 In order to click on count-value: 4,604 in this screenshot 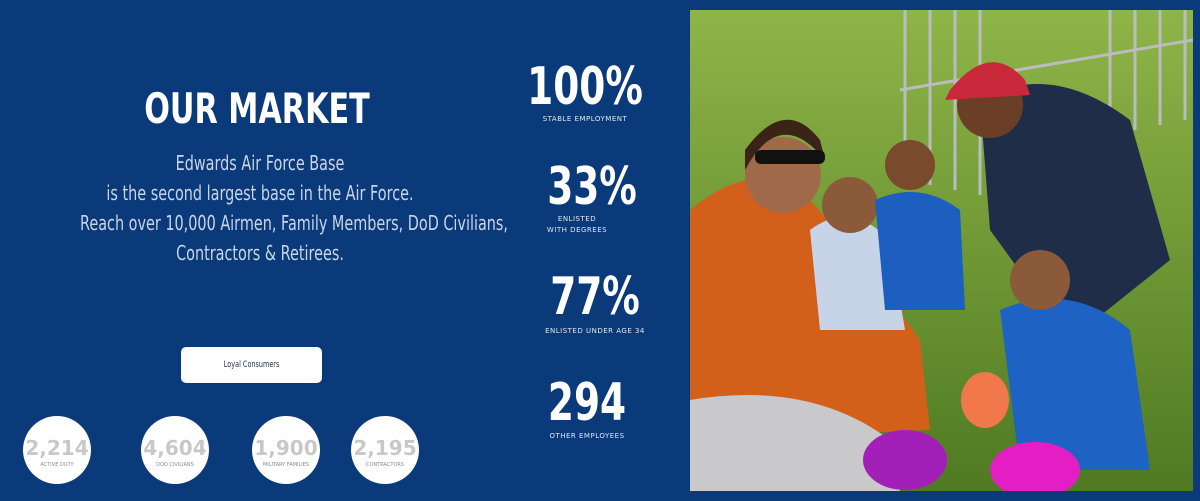, I will do `click(175, 448)`.